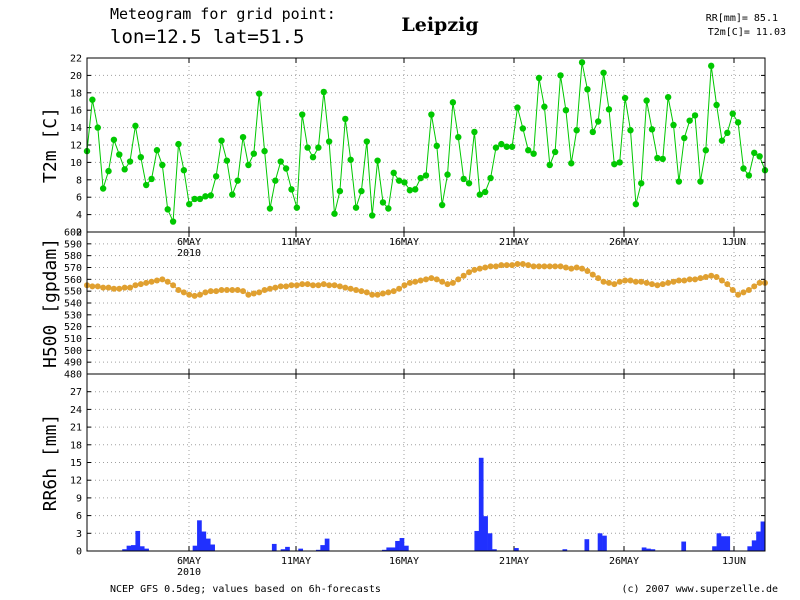  Describe the element at coordinates (79, 198) in the screenshot. I see `panel1-ytick-label: 6` at that location.